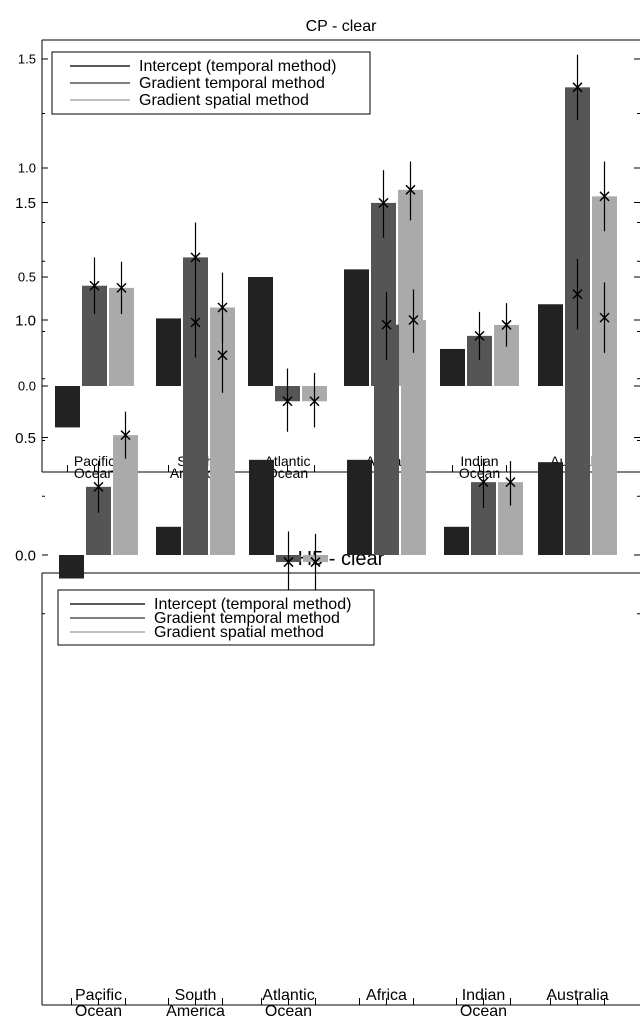 This screenshot has width=643, height=1025. Describe the element at coordinates (386, 995) in the screenshot. I see `category-label: Africa` at that location.